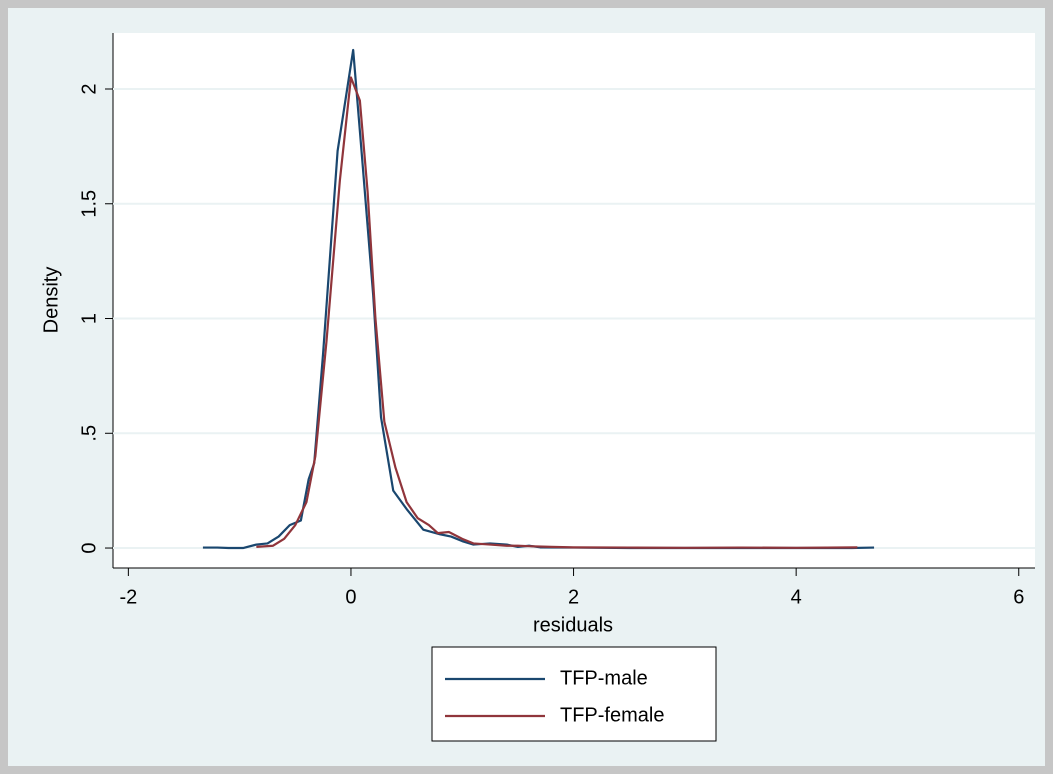 The image size is (1053, 779). Describe the element at coordinates (604, 678) in the screenshot. I see `legend-label: TFP-male` at that location.